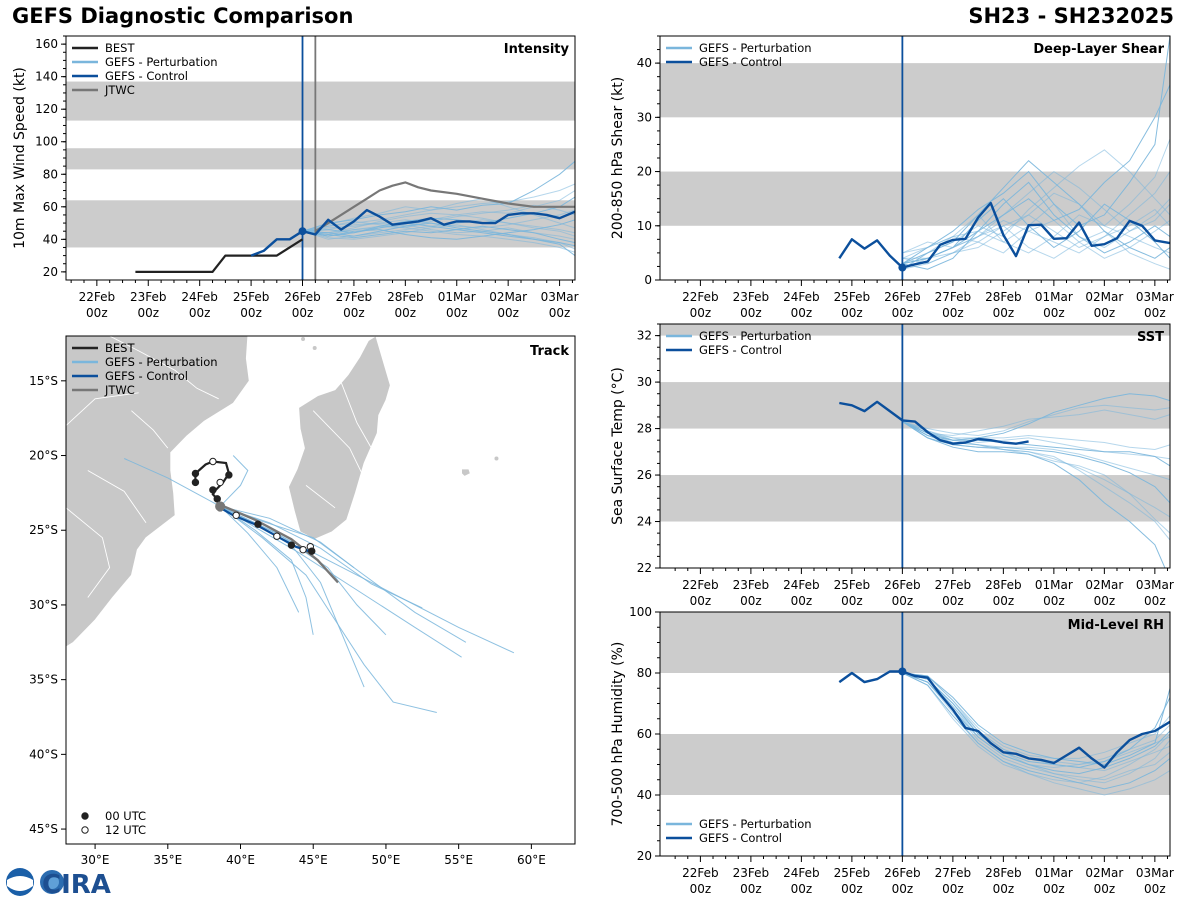 This screenshot has height=900, width=1200. Describe the element at coordinates (43, 829) in the screenshot. I see `y-tick-label: 45°S` at that location.